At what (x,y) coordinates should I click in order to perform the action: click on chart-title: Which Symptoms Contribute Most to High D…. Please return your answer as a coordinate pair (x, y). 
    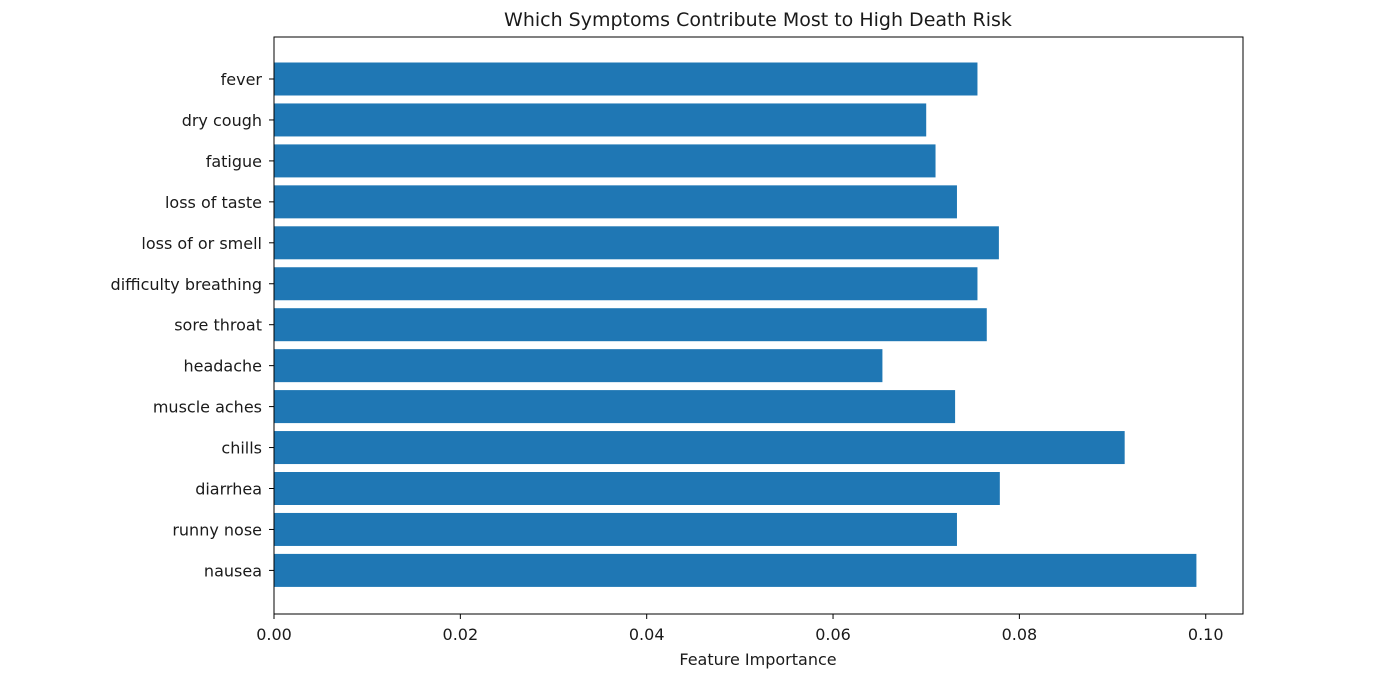
    Looking at the image, I should click on (758, 20).